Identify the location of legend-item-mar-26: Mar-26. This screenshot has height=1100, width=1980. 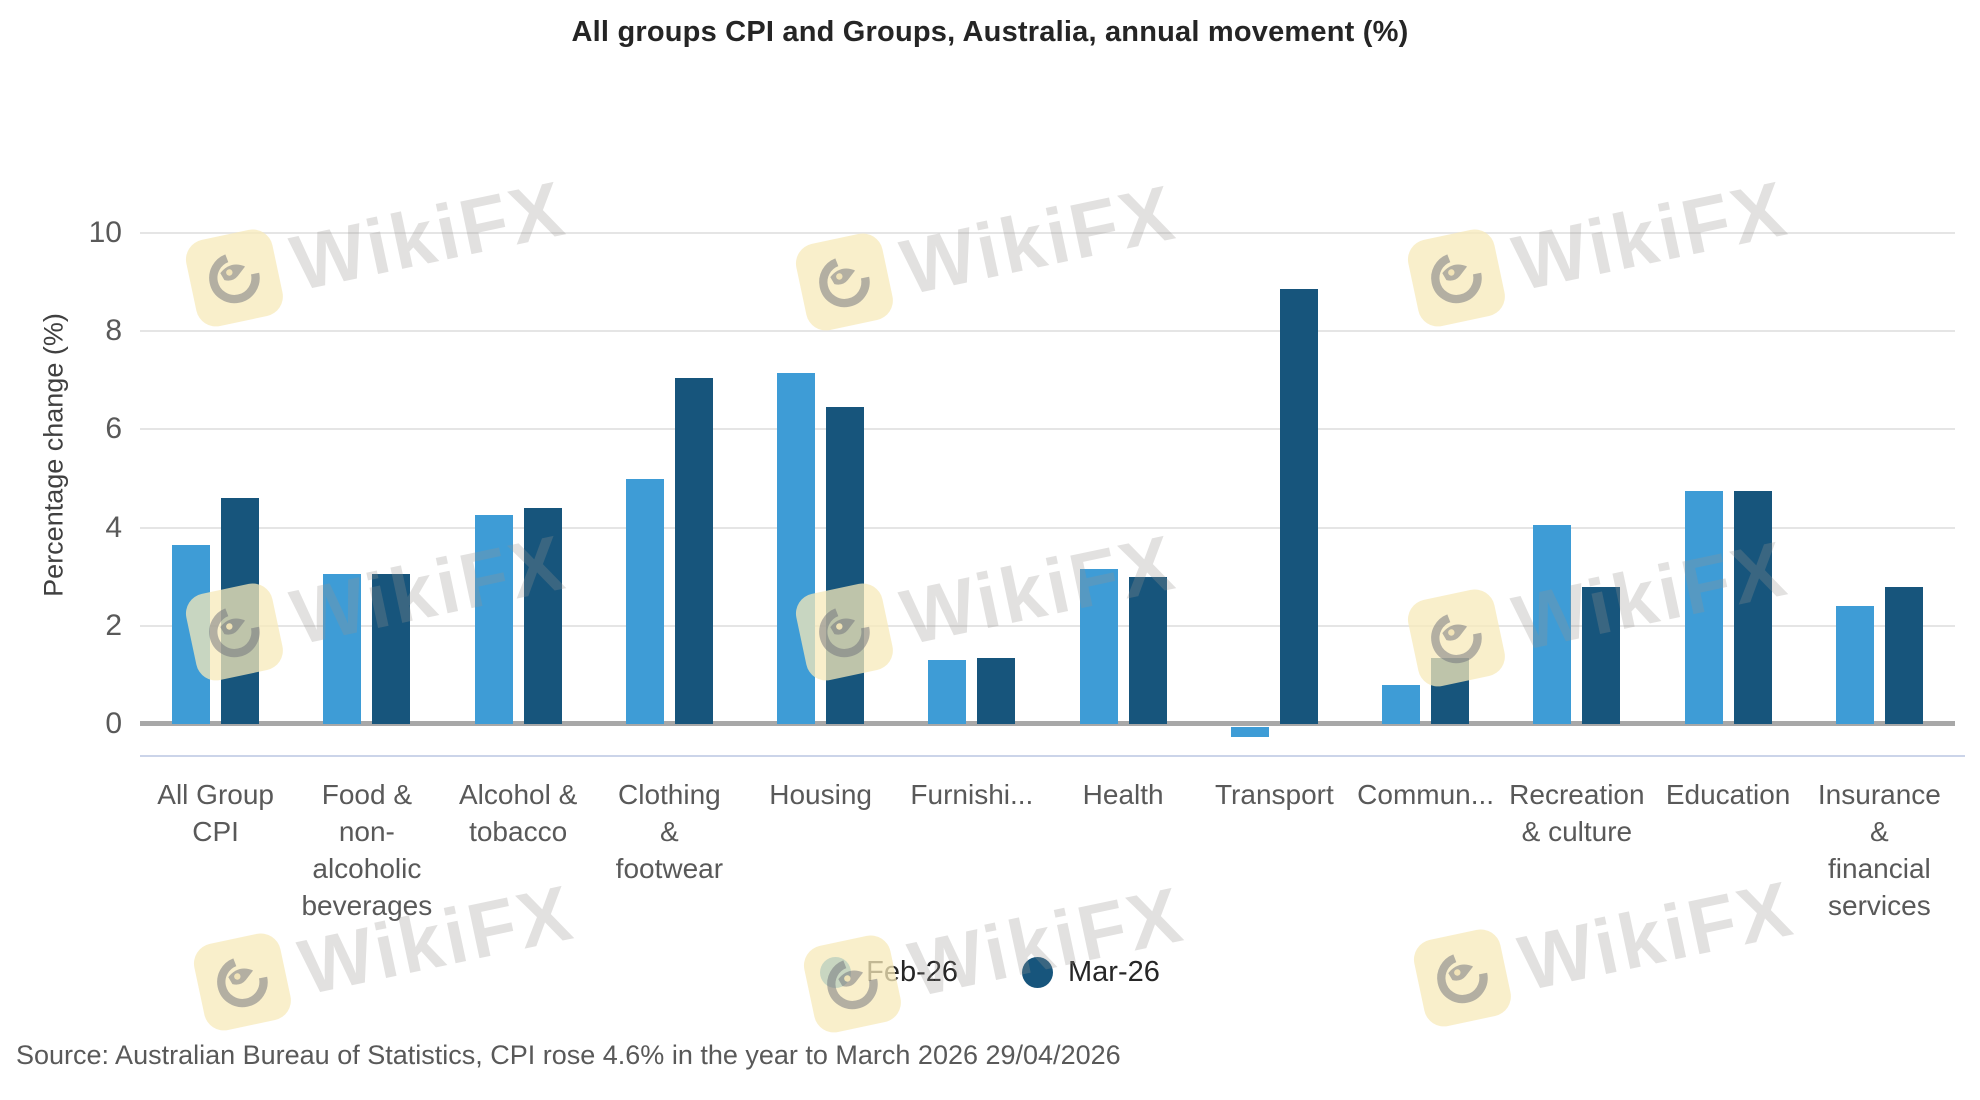
(1091, 972).